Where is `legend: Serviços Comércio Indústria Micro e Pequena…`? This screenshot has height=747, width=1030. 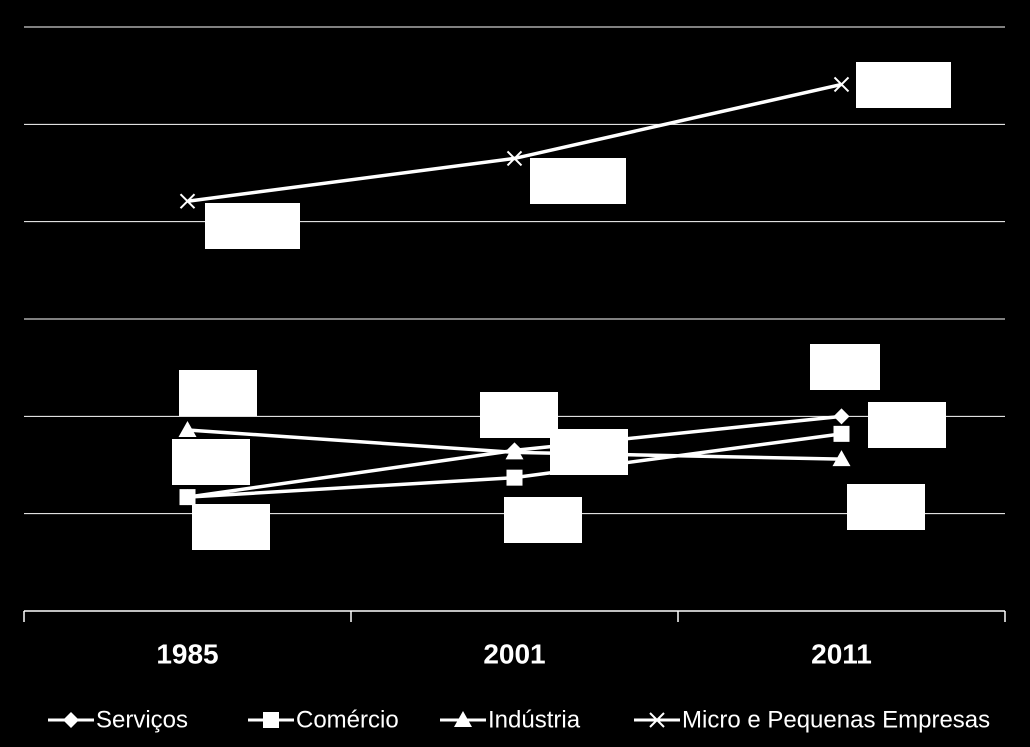
legend: Serviços Comércio Indústria Micro e Pequena… is located at coordinates (519, 719).